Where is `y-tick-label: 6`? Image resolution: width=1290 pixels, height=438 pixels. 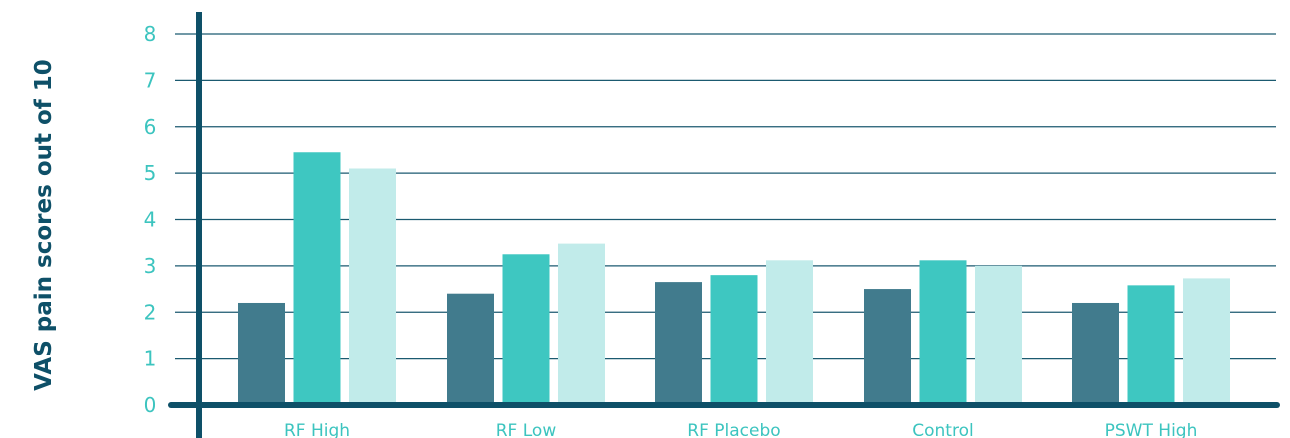
y-tick-label: 6 is located at coordinates (150, 127).